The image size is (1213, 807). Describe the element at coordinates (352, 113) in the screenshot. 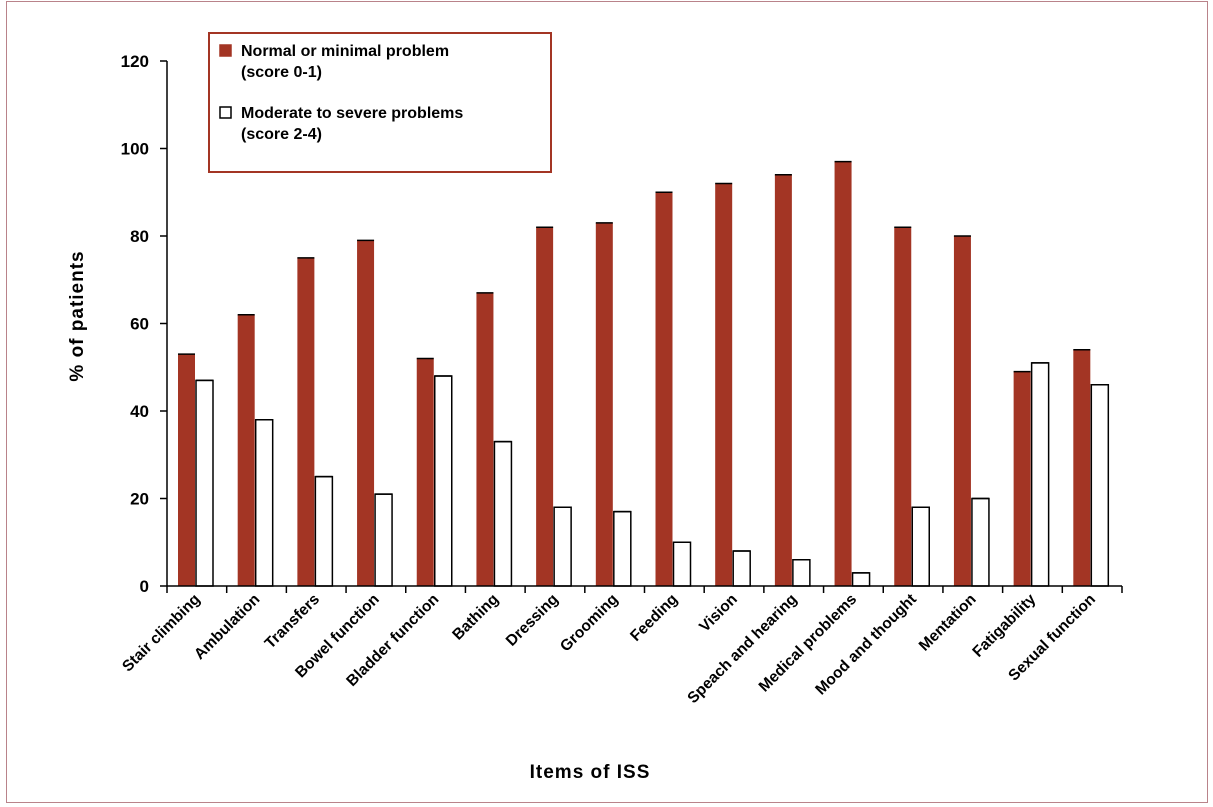

I see `legend-label: Moderate to severe problems` at that location.